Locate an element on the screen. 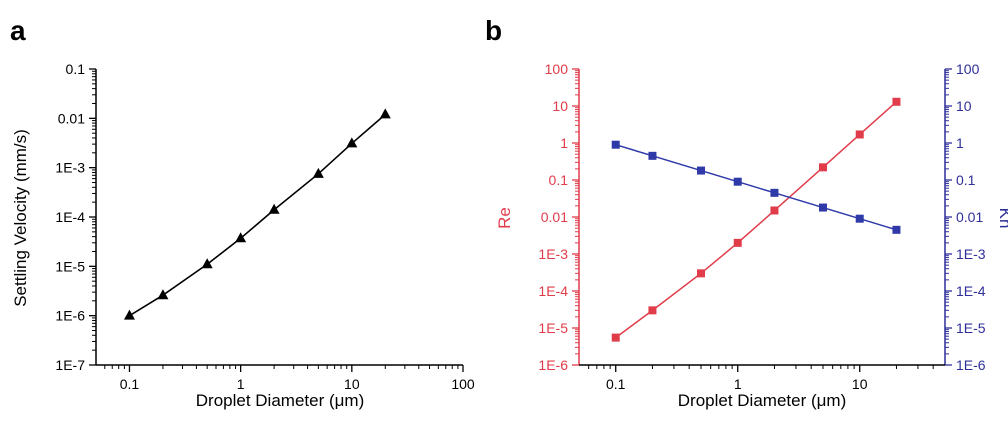 The width and height of the screenshot is (1008, 424). right-y-tick-label: 100 is located at coordinates (968, 69).